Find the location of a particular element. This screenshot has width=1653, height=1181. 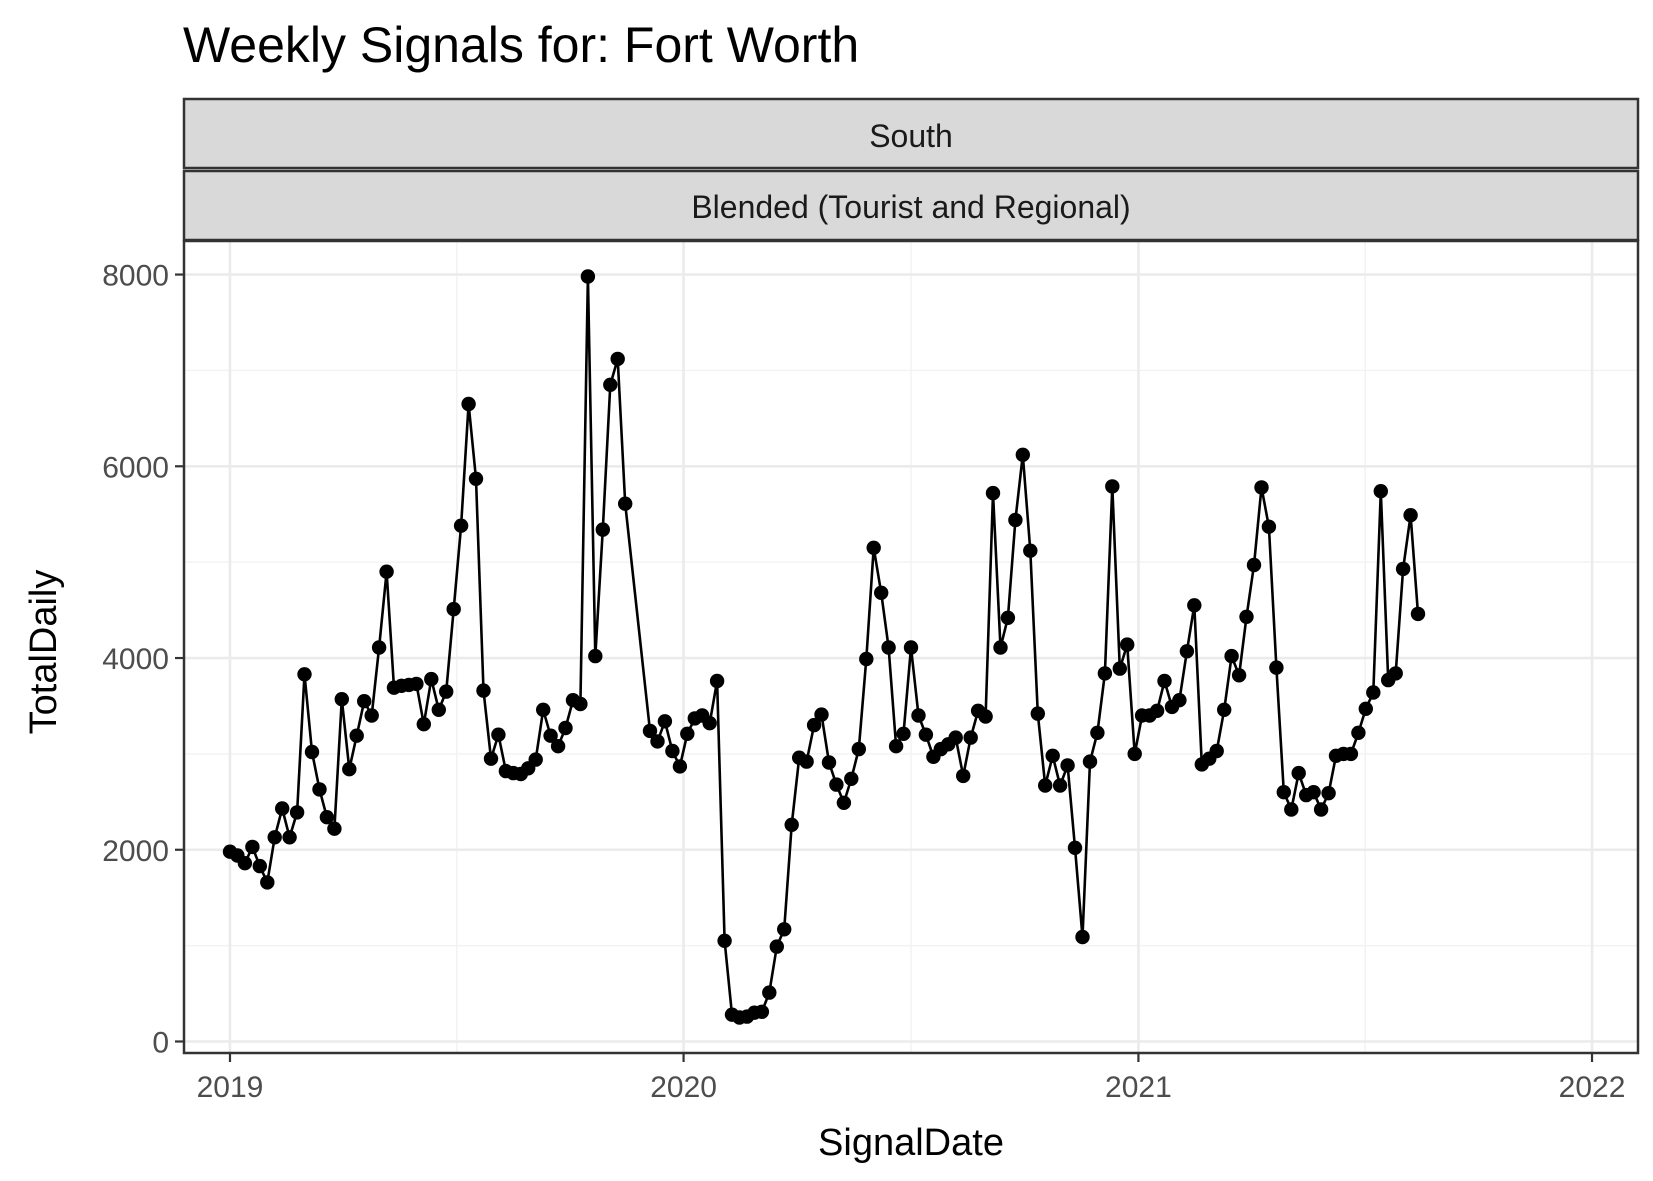

facet-label-1: South is located at coordinates (911, 136).